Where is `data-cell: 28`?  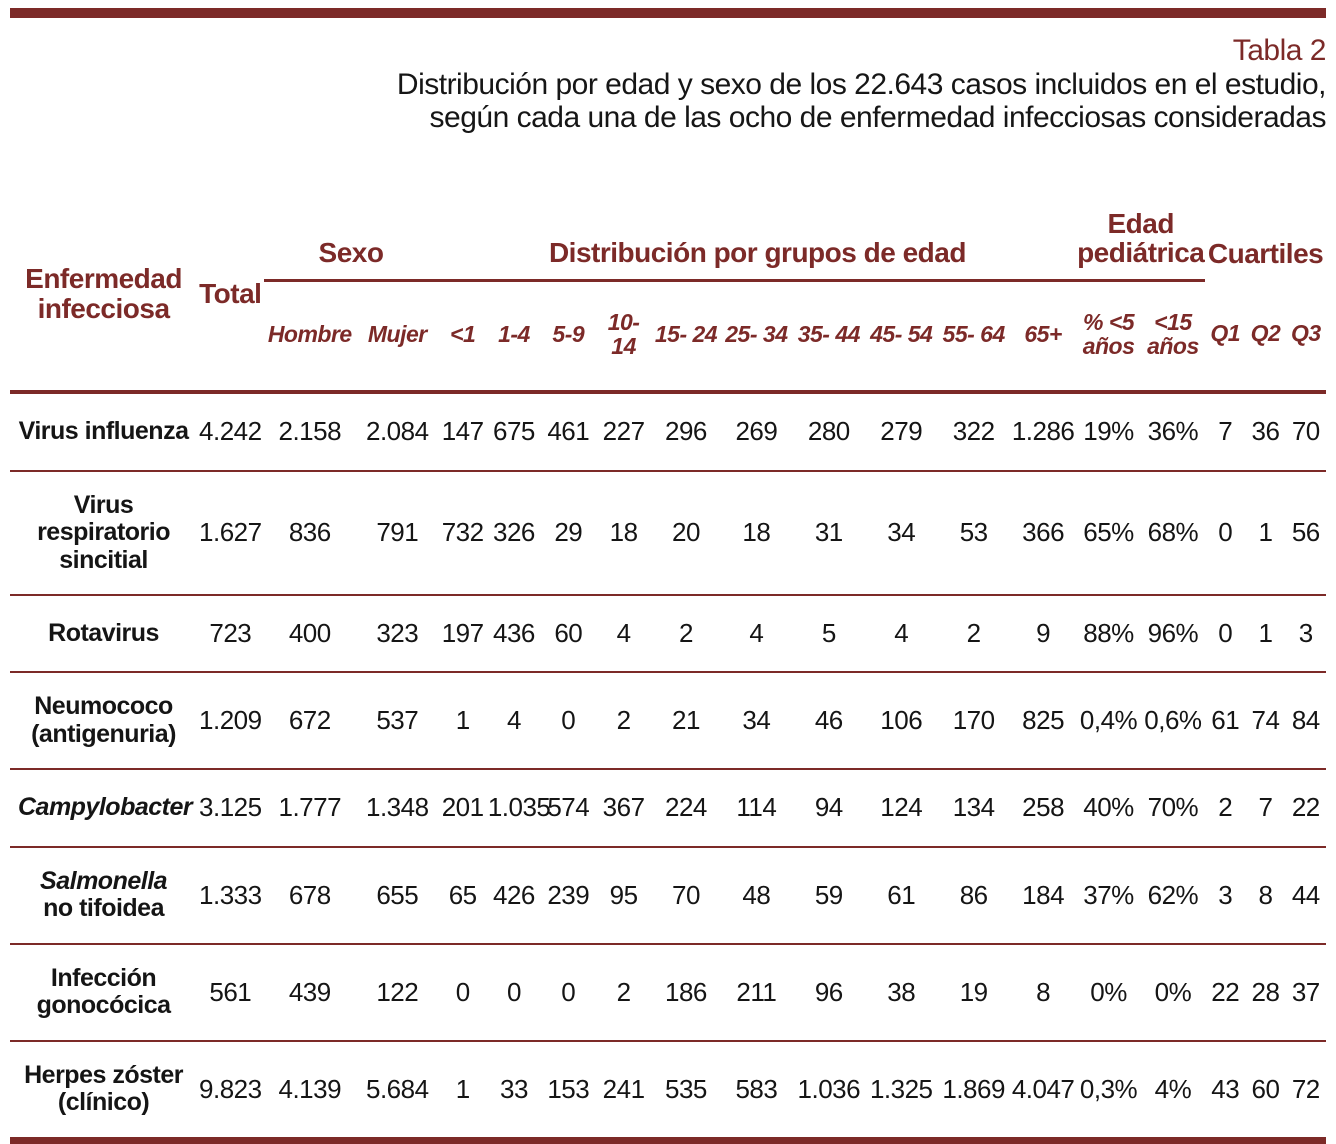
data-cell: 28 is located at coordinates (1265, 991).